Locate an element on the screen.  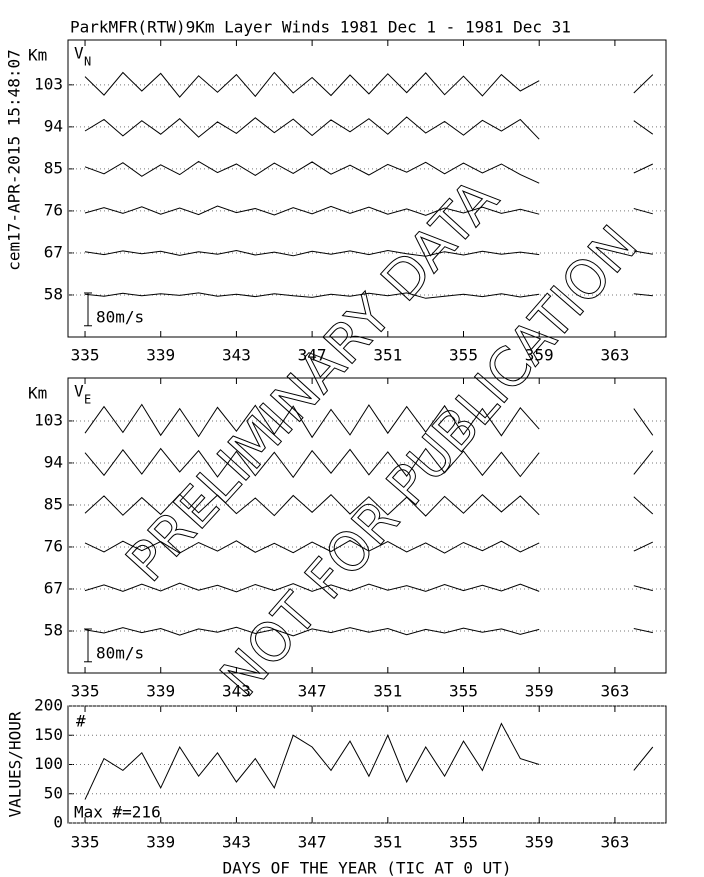
y-axis-label: VALUES/HOUR is located at coordinates (15, 764).